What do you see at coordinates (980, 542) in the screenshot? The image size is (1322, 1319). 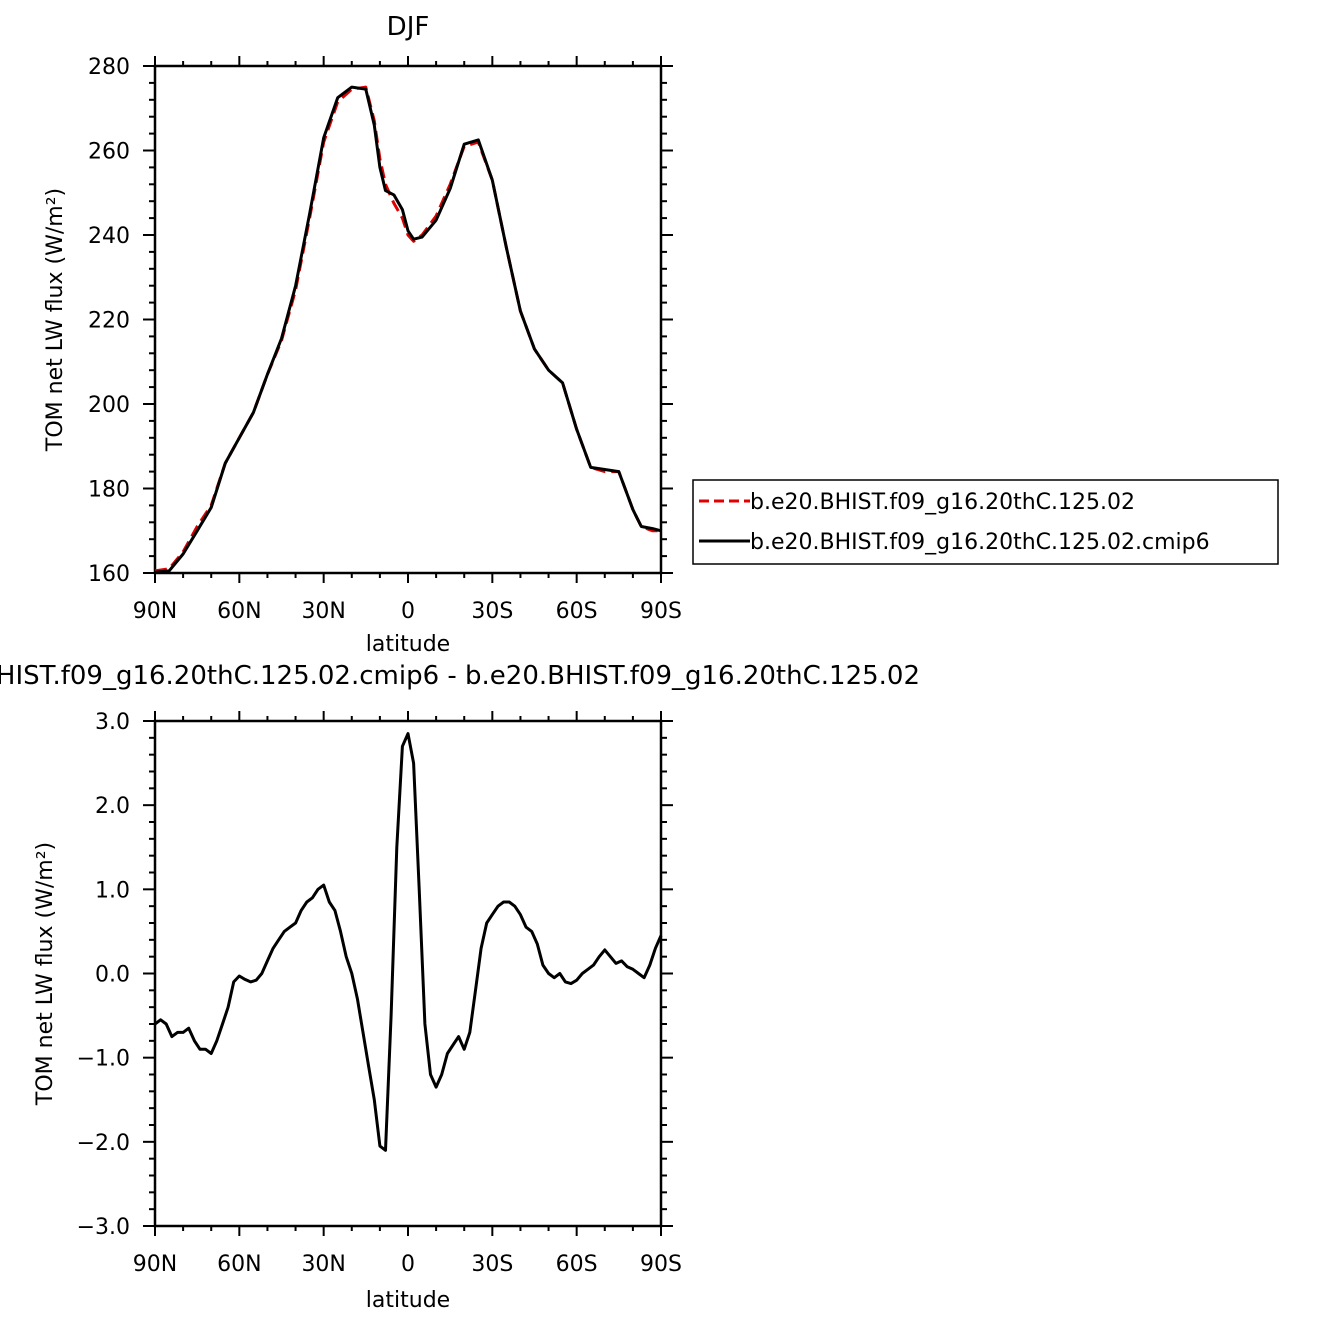 I see `legend-entry: b.e20.BHIST.f09_g16.20thC.125.02.cmip6` at bounding box center [980, 542].